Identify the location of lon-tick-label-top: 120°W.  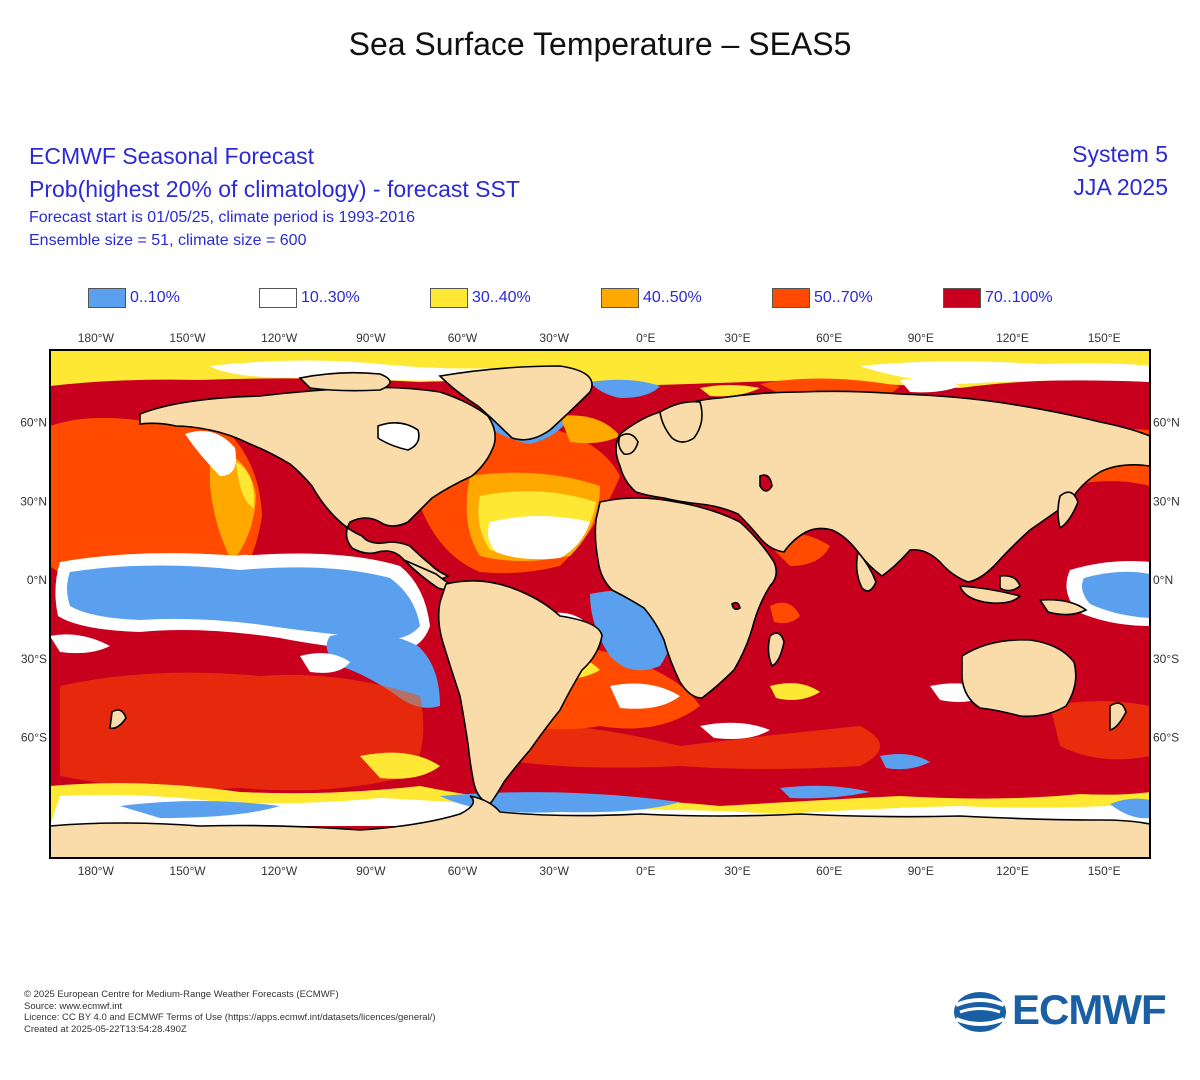
(279, 338).